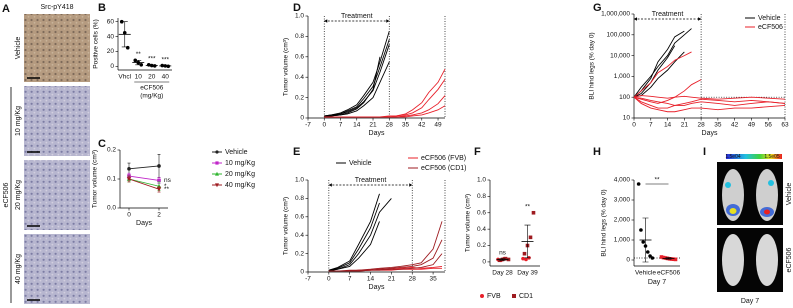  Describe the element at coordinates (18, 121) in the screenshot. I see `row-label: 10 mg/Kg` at that location.